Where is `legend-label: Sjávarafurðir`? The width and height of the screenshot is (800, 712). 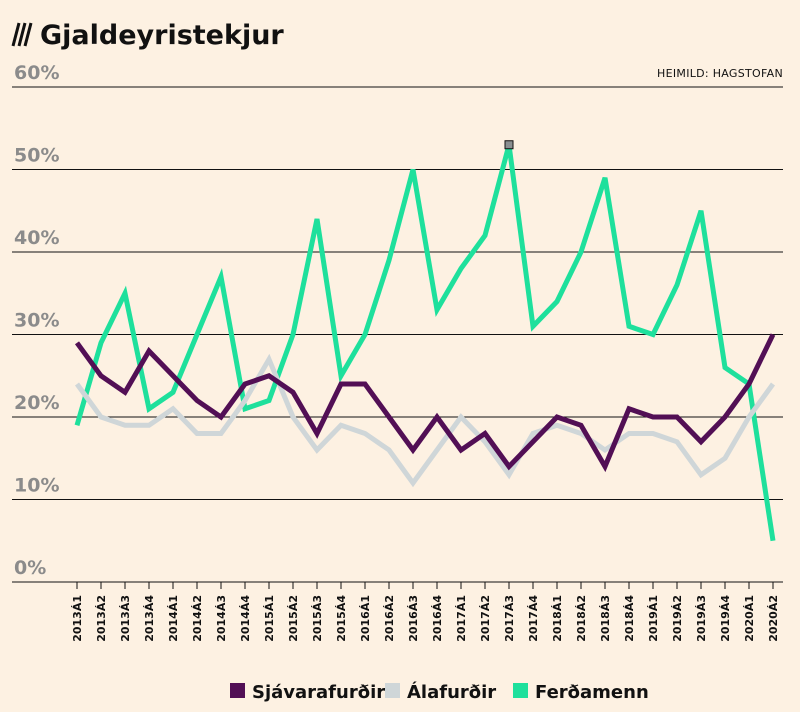 legend-label: Sjávarafurðir is located at coordinates (318, 692).